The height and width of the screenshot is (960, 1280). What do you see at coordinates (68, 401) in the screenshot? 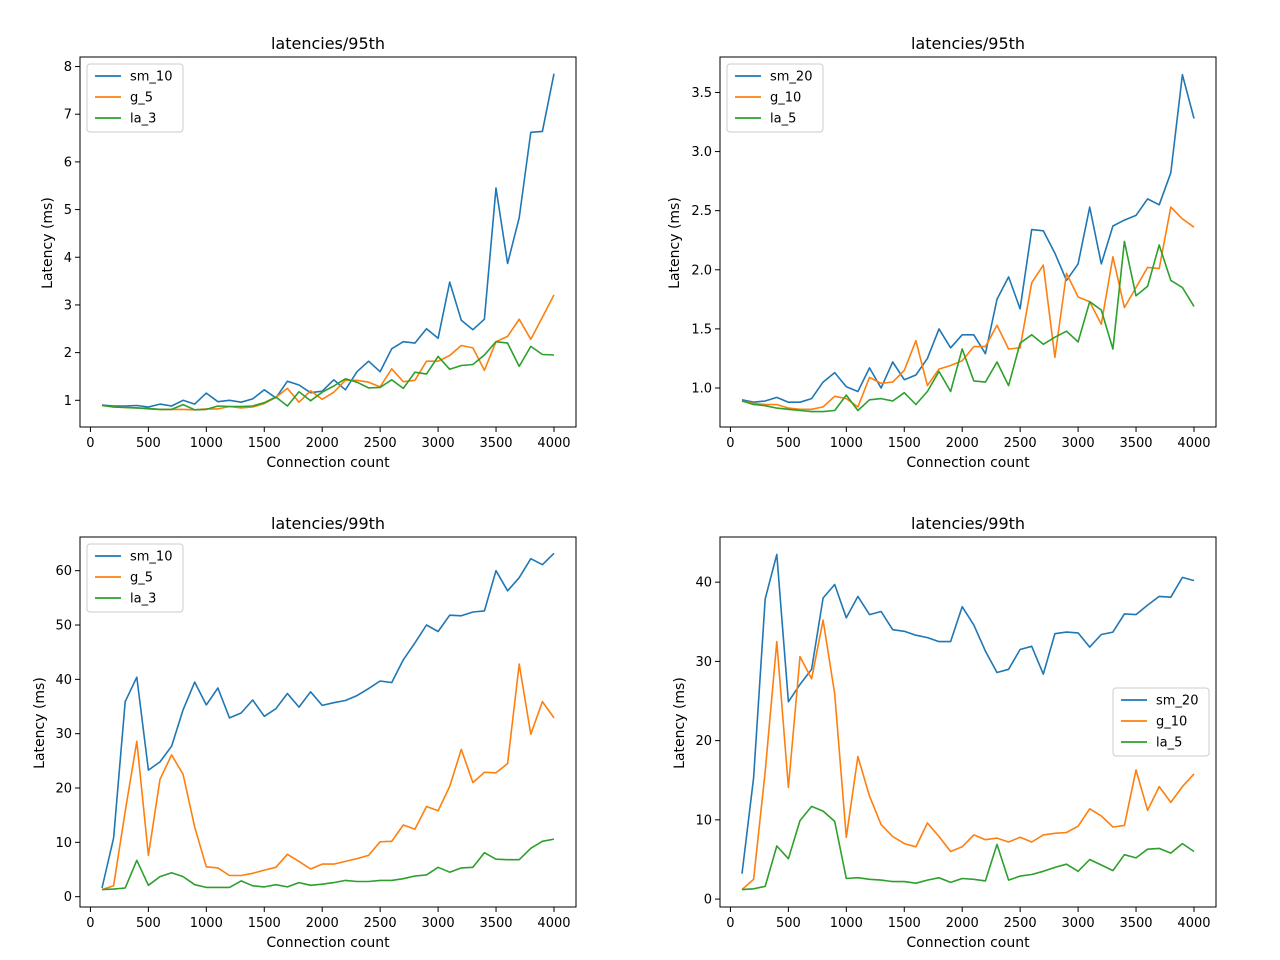
I see `y-tick-label: 1` at bounding box center [68, 401].